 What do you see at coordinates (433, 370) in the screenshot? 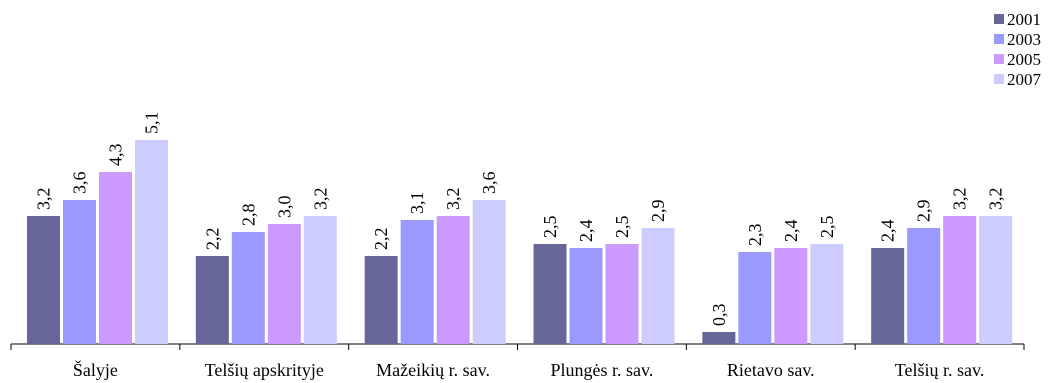
I see `category-label: Mažeikių r. sav.` at bounding box center [433, 370].